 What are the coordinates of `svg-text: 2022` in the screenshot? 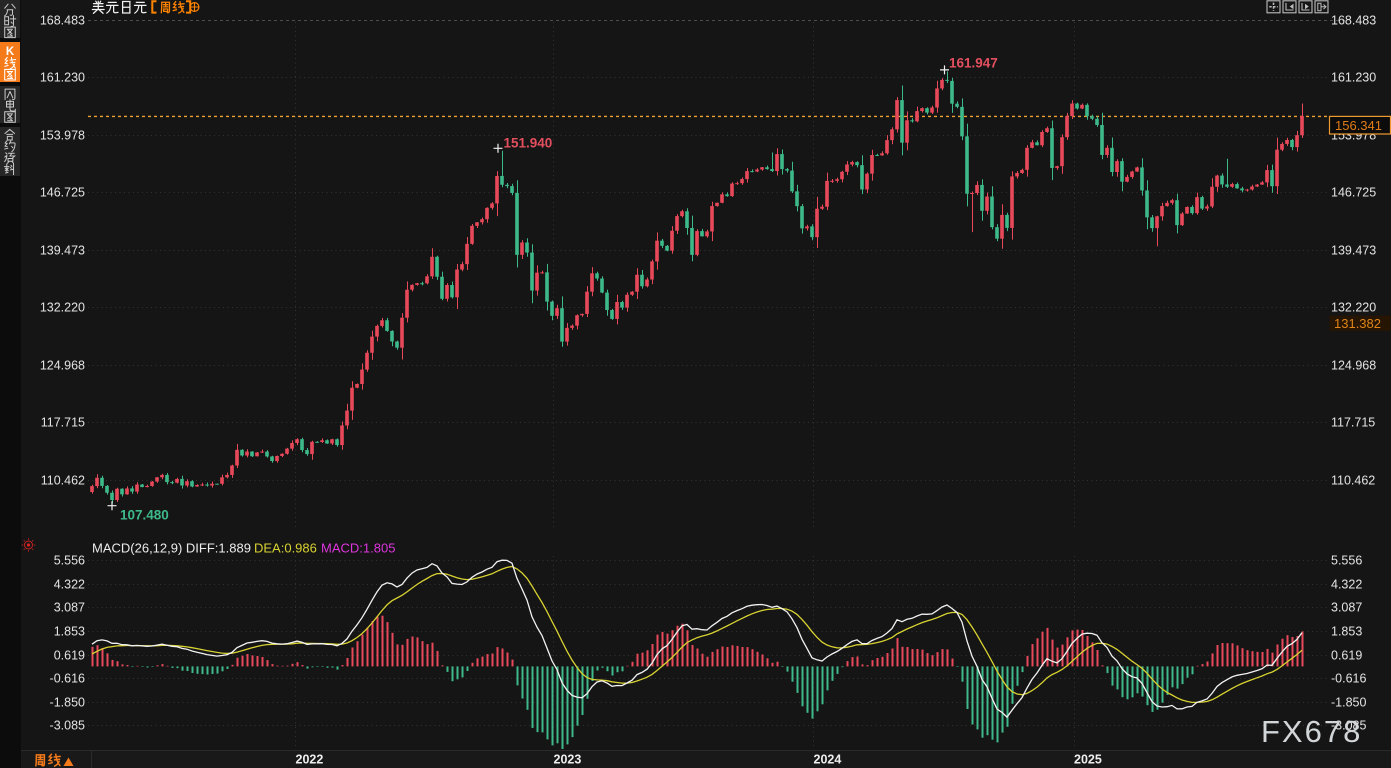 It's located at (310, 760).